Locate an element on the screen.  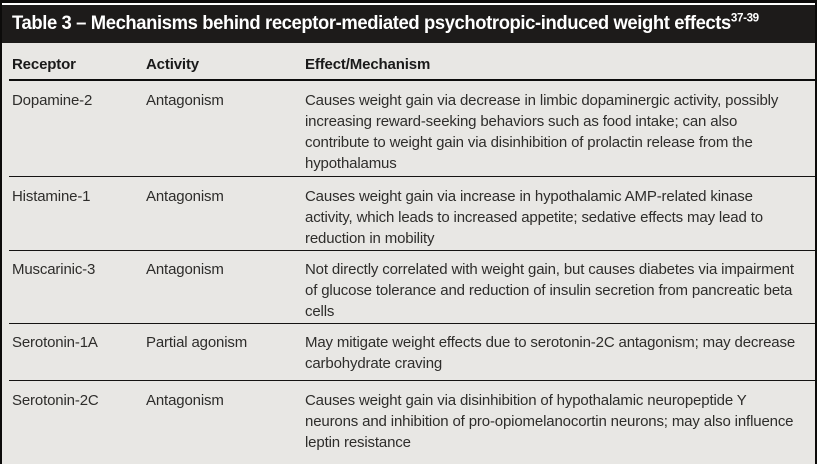
column-header-activity: Activity is located at coordinates (172, 64).